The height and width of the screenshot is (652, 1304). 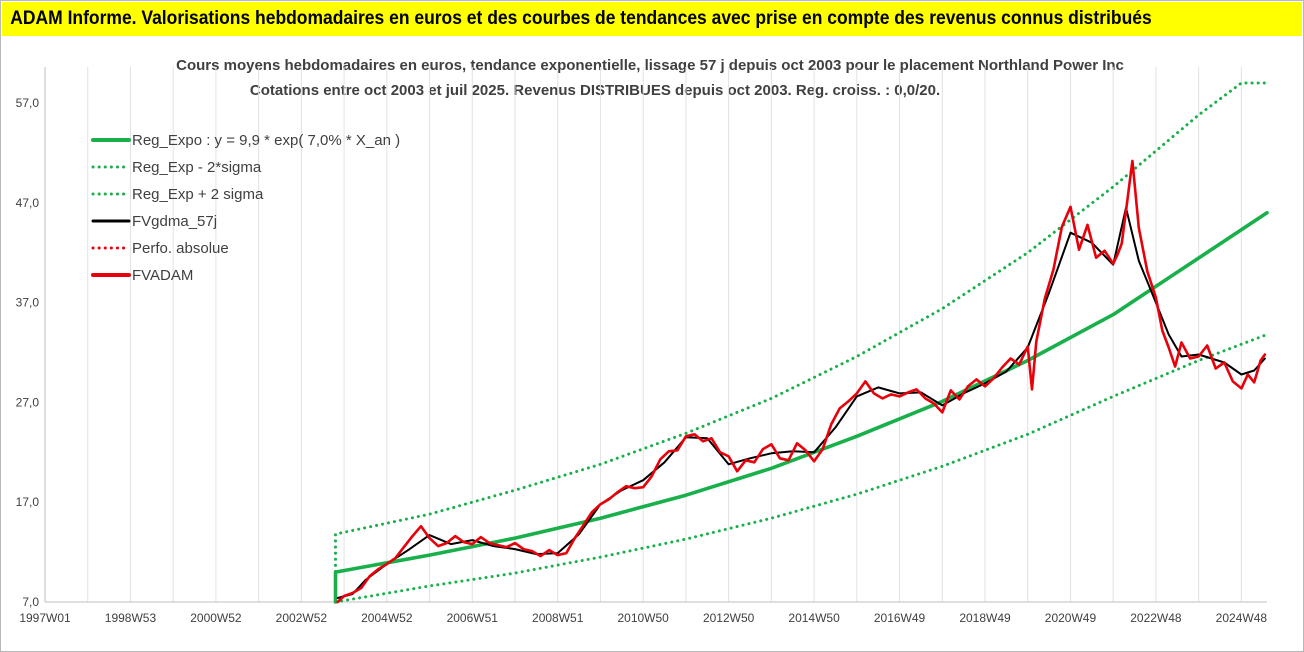 What do you see at coordinates (558, 618) in the screenshot?
I see `x-tick-label: 2008W51` at bounding box center [558, 618].